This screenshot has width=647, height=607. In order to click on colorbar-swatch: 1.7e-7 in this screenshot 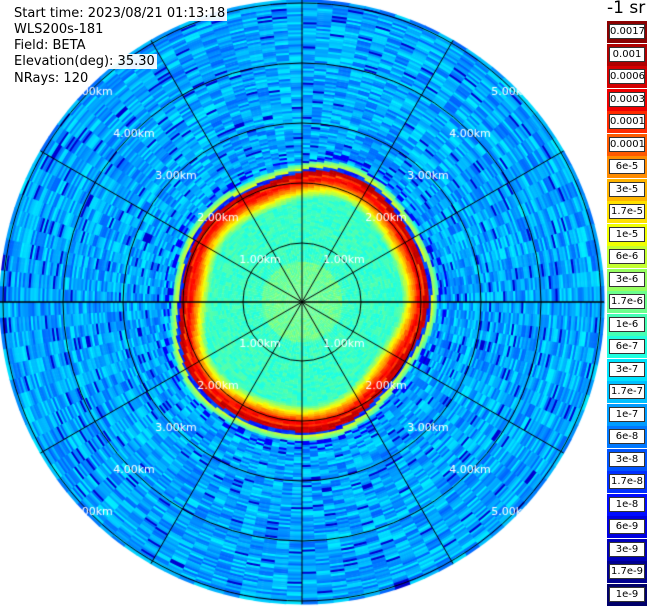, I will do `click(627, 392)`.